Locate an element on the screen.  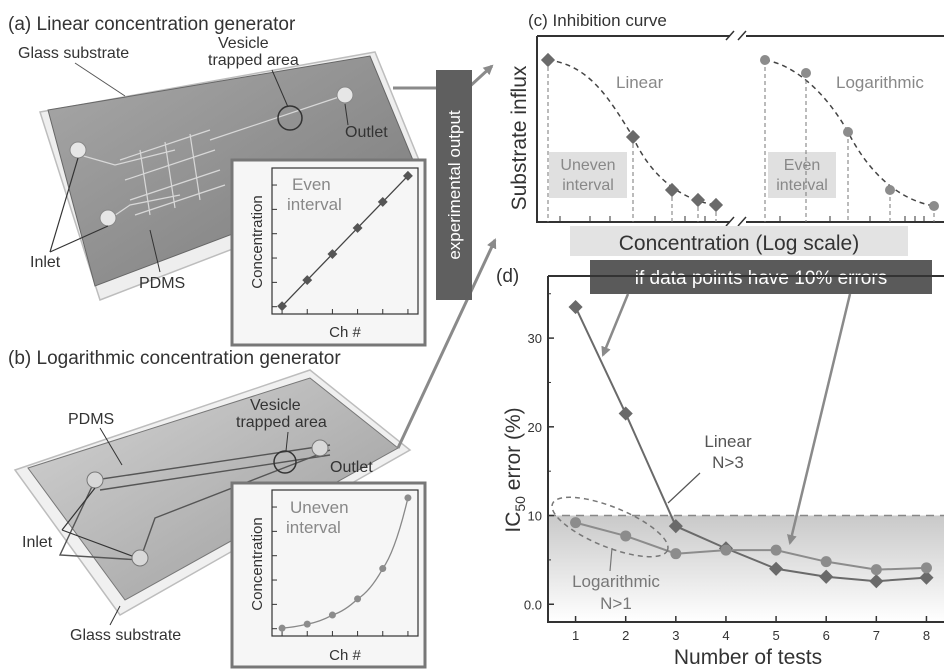
inlet-port-a2 is located at coordinates (108, 218).